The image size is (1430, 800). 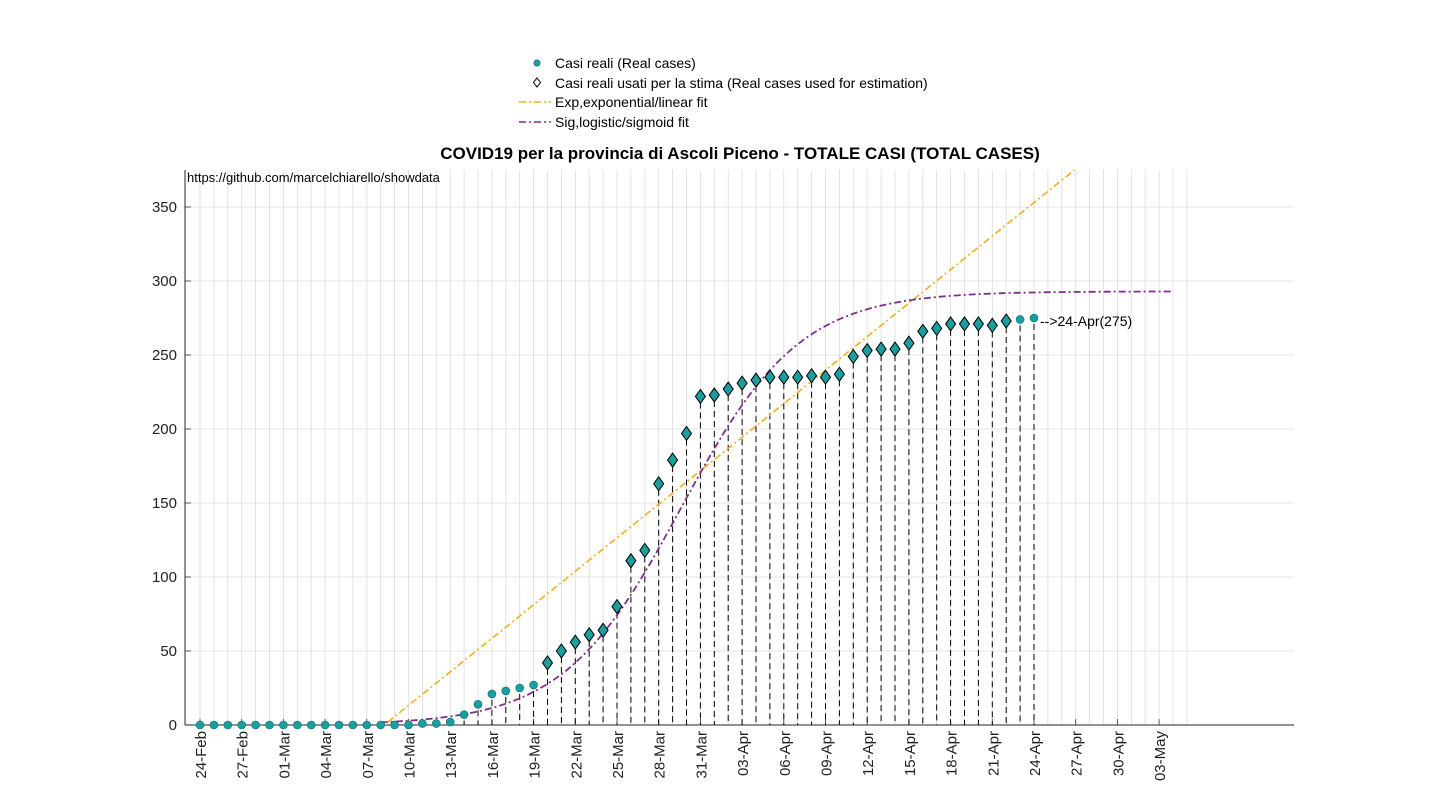 I want to click on x-tick-label: 15-Apr, so click(x=910, y=753).